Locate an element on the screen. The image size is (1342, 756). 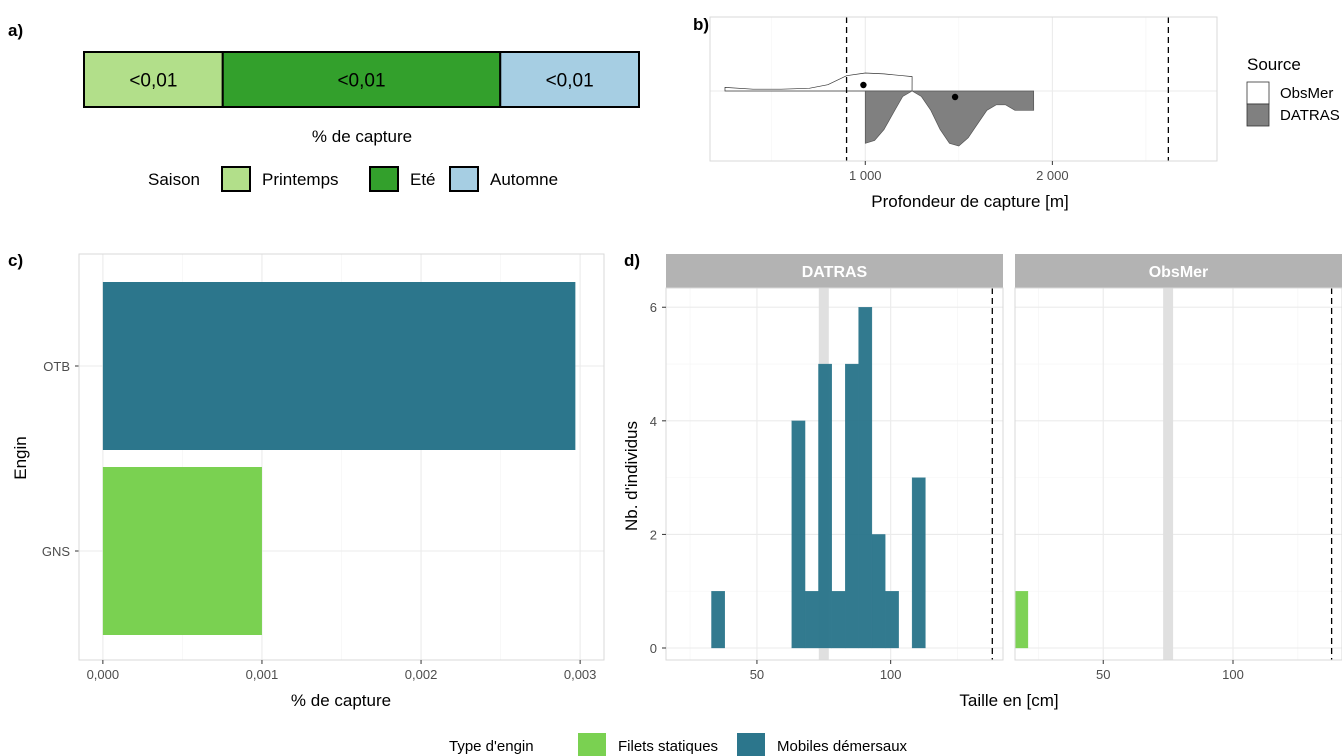
hist-x-tick-label-datras-1: 100 is located at coordinates (891, 674).